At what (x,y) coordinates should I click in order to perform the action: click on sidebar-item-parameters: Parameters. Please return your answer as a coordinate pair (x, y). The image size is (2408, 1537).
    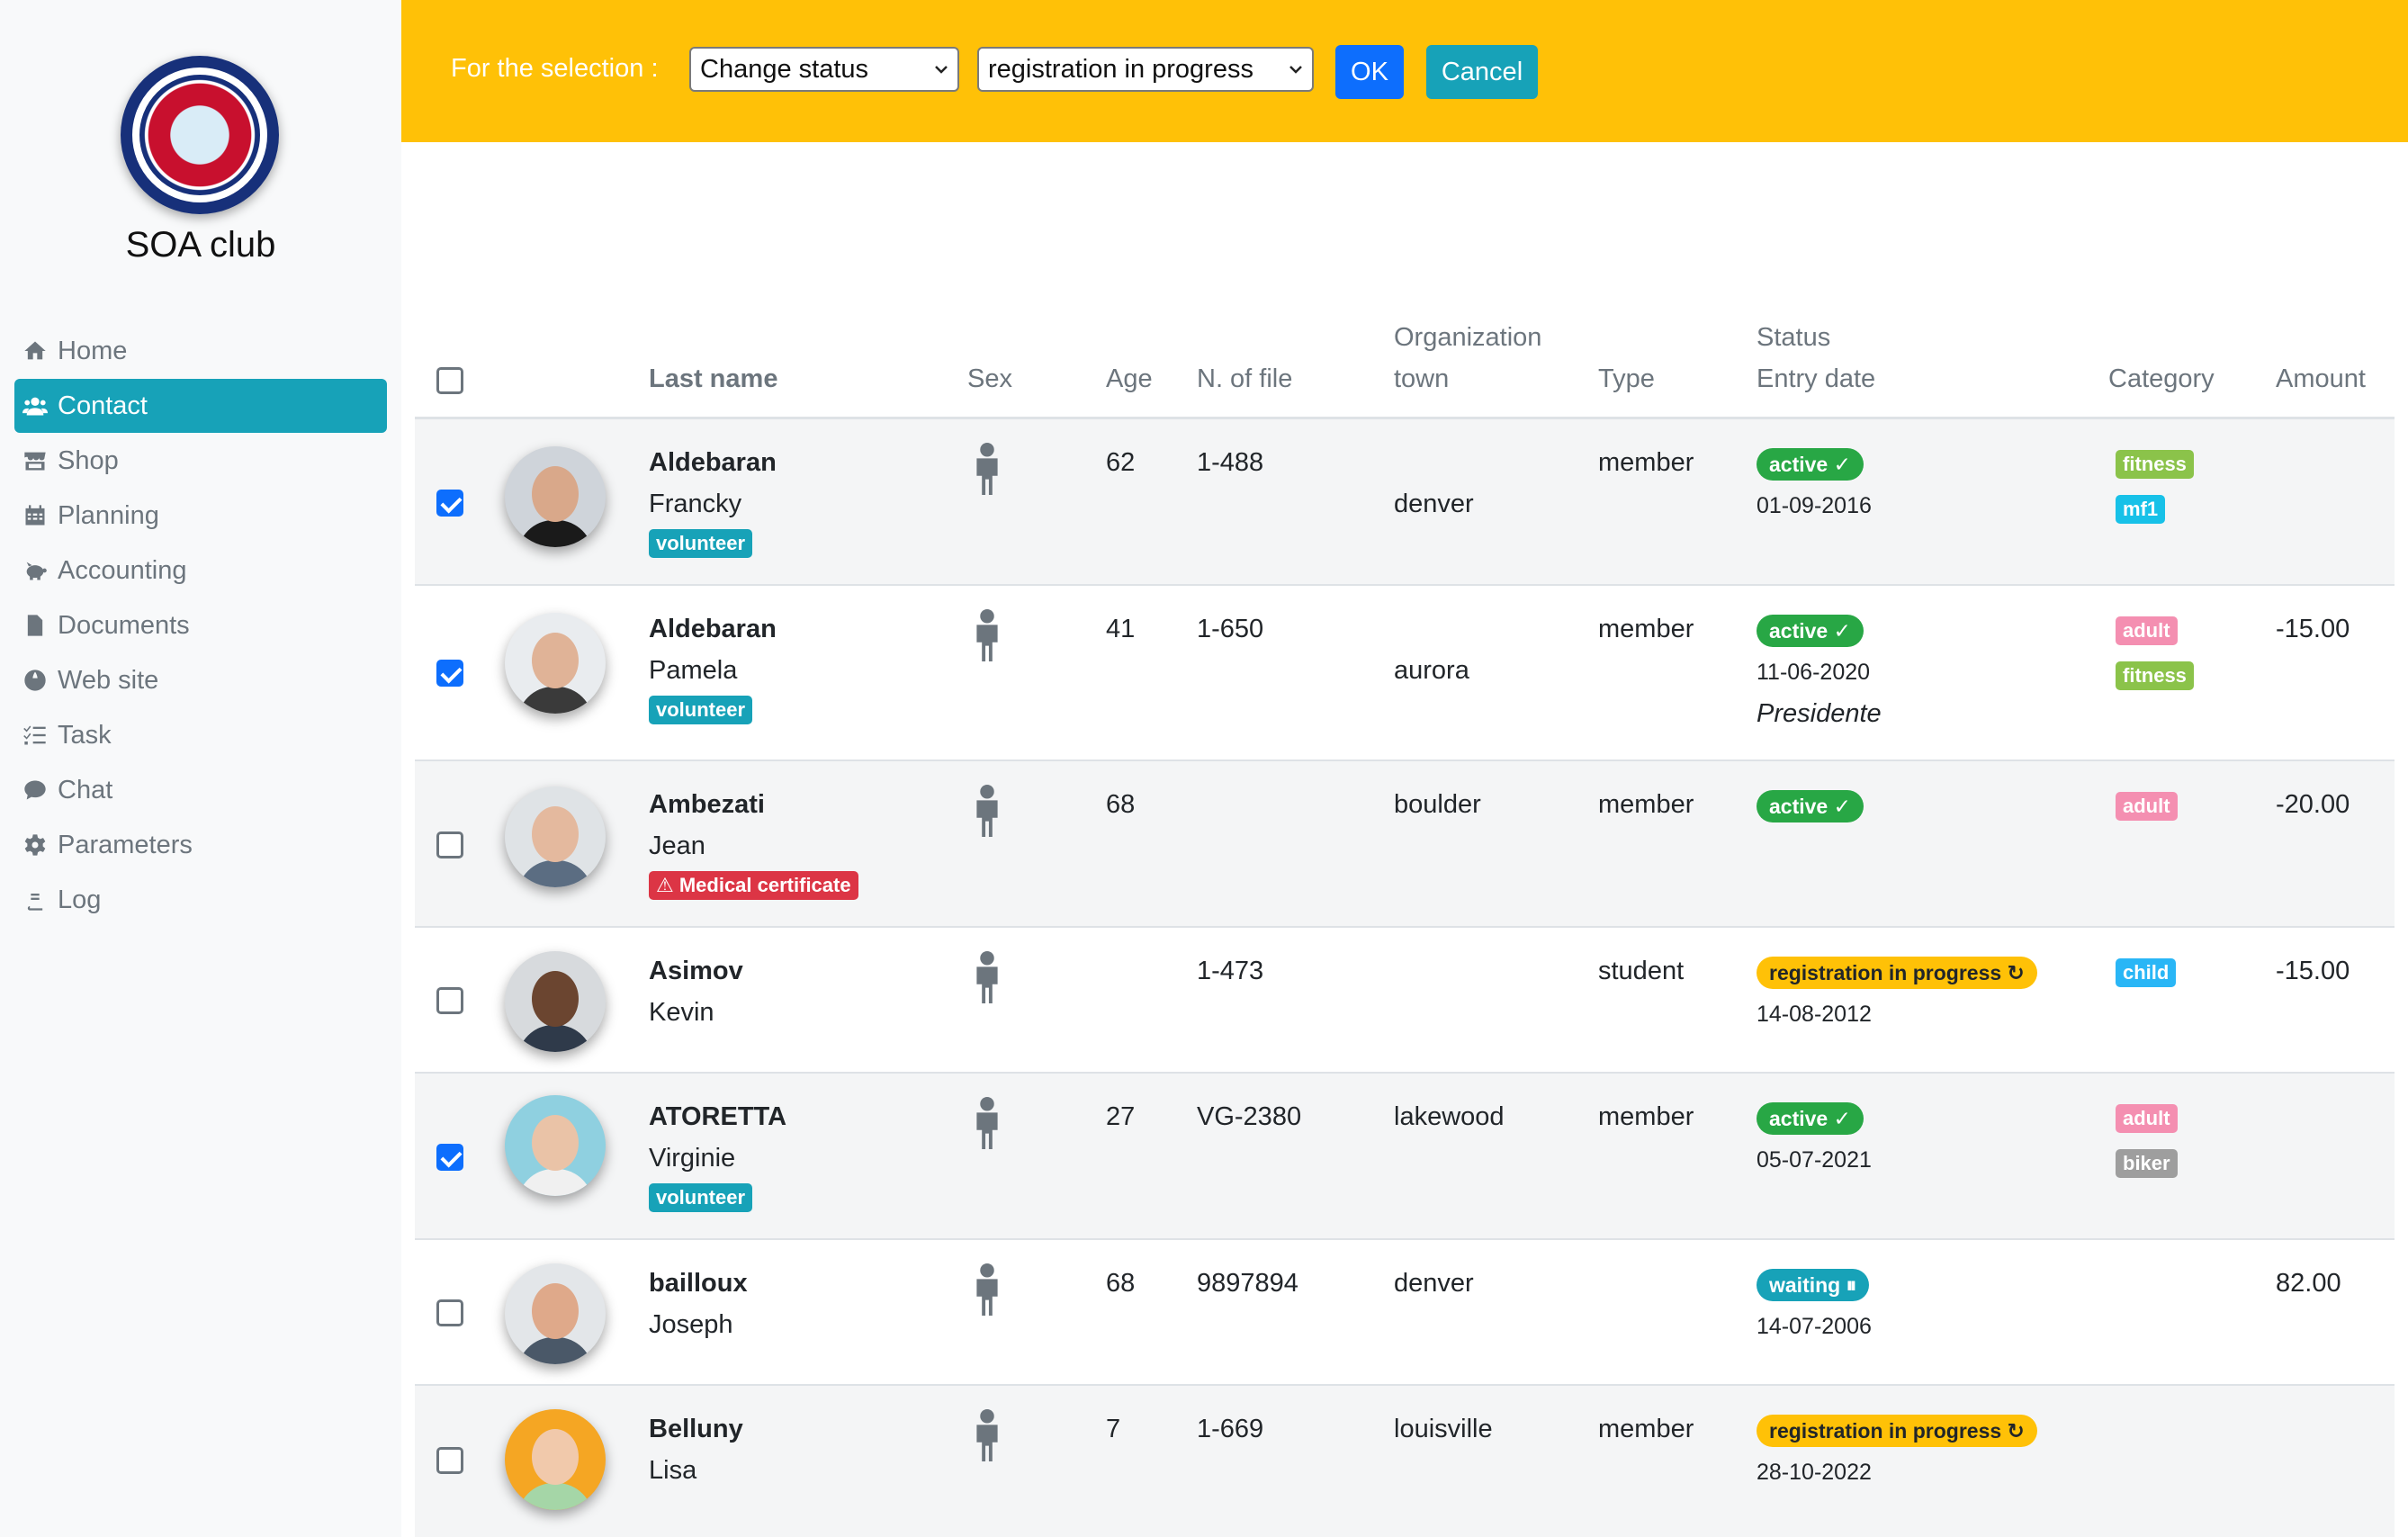
    Looking at the image, I should click on (200, 845).